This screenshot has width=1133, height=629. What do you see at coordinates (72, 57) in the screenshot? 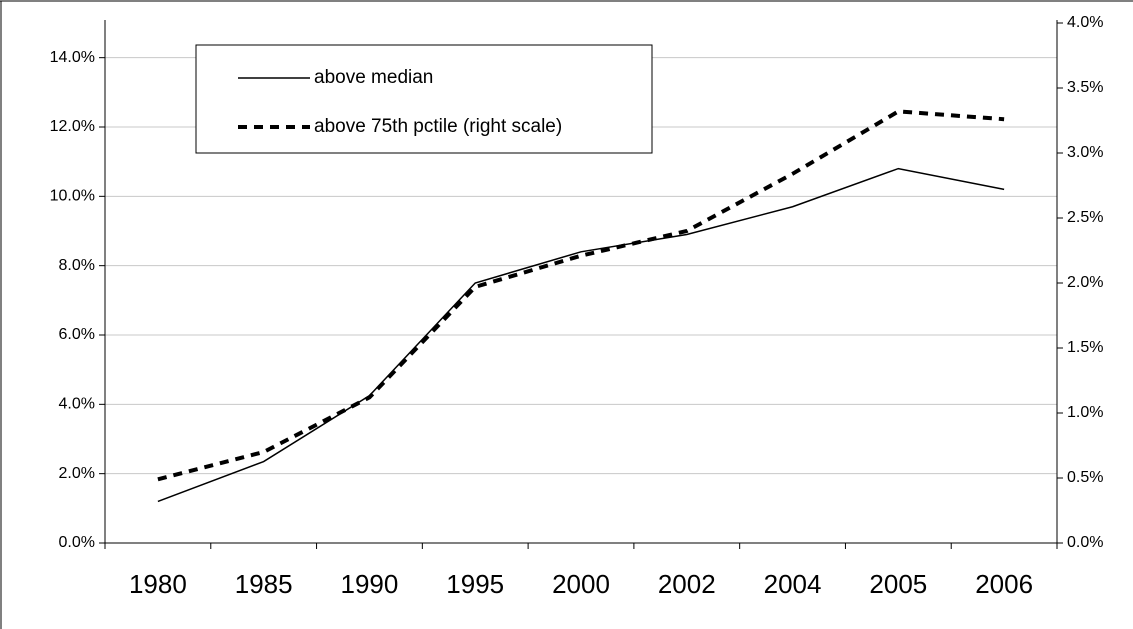
I see `y-tick-label: 14.0%` at bounding box center [72, 57].